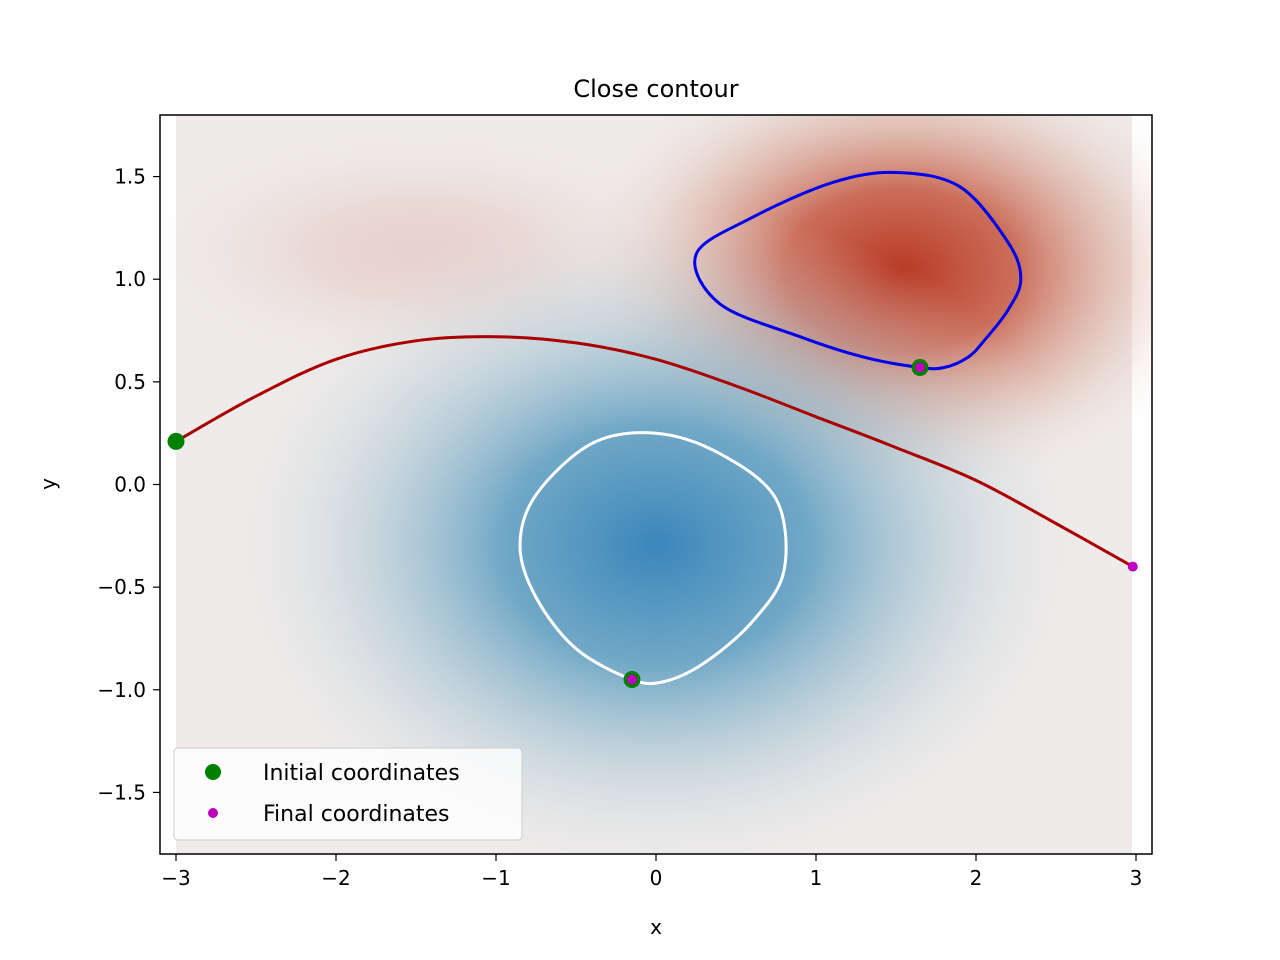 This screenshot has height=960, width=1280. What do you see at coordinates (361, 773) in the screenshot?
I see `legend-initial-label: Initial coordinates` at bounding box center [361, 773].